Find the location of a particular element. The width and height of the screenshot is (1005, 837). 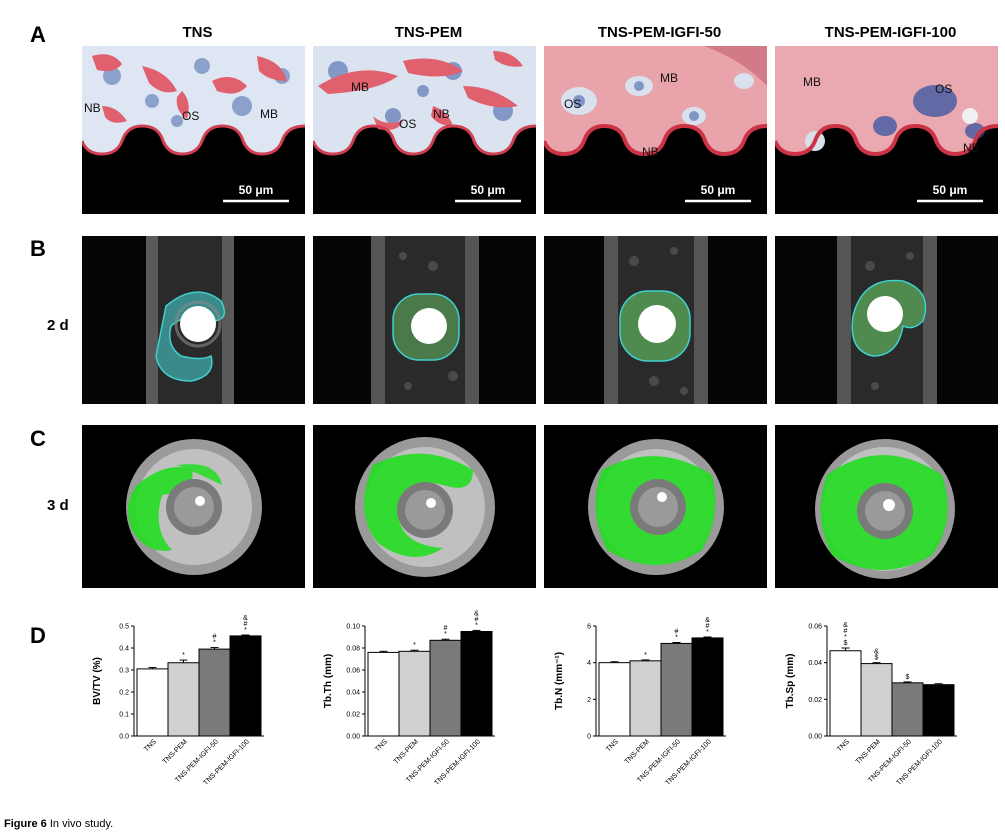

column-title-igfi-50: TNS-PEM-IGFI-50 is located at coordinates (659, 32).